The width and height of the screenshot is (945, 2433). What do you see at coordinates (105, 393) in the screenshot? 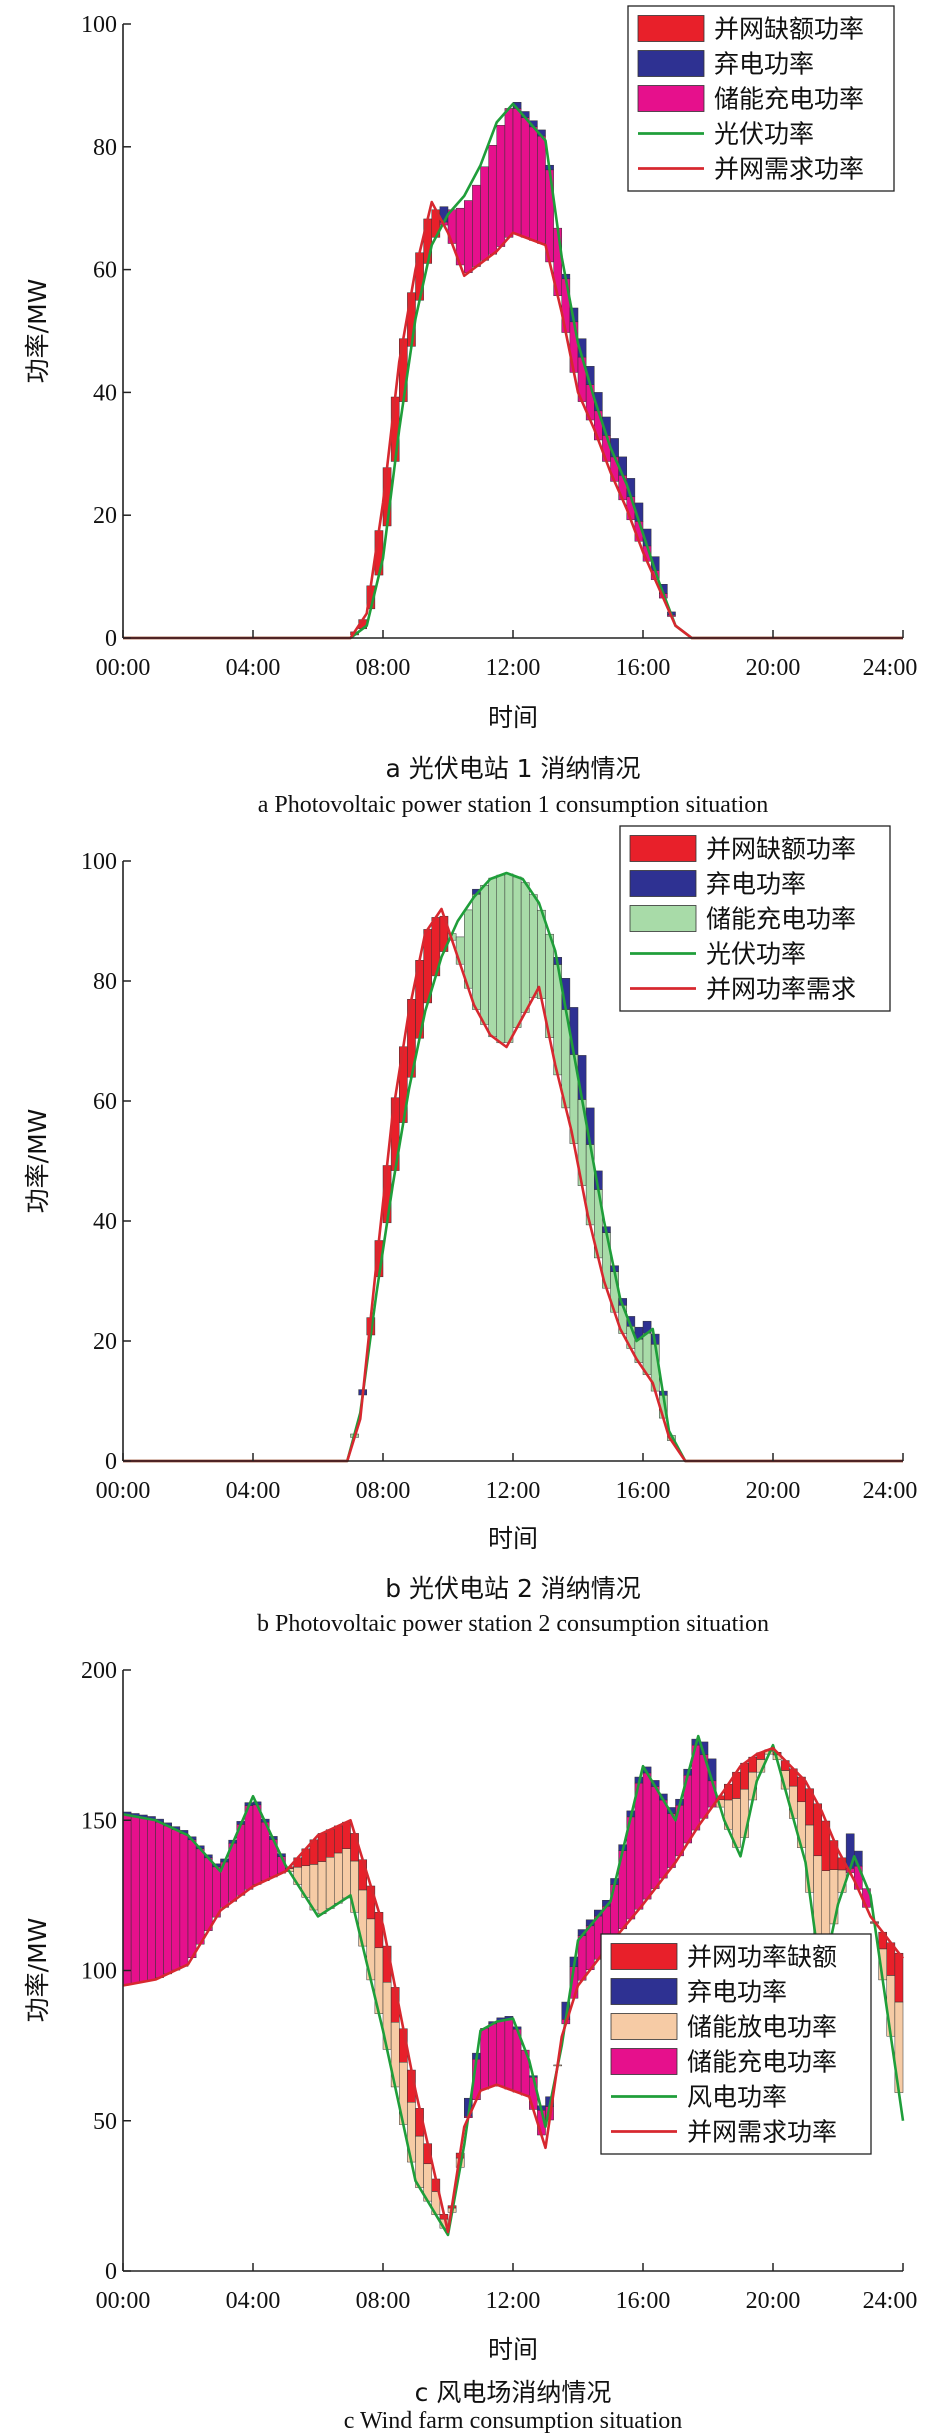
I see `y-tick-label: 40` at bounding box center [105, 393].